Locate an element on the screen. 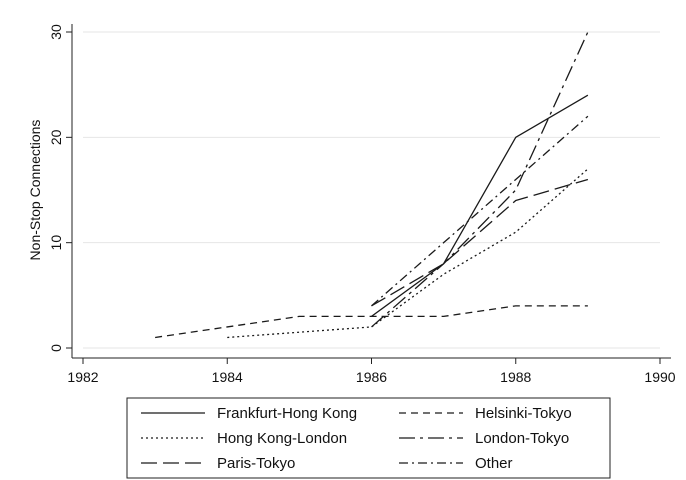  y-tick-label-0: 0 is located at coordinates (56, 348).